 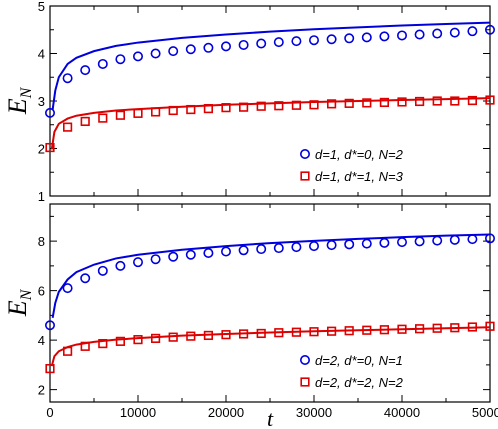 What do you see at coordinates (138, 412) in the screenshot?
I see `x-tick-label: 10000` at bounding box center [138, 412].